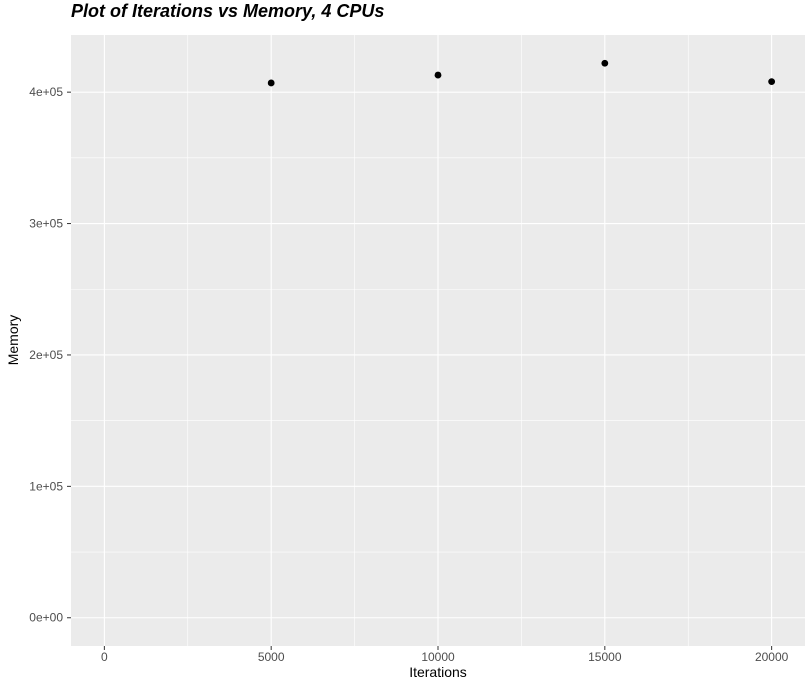 Image resolution: width=812 pixels, height=685 pixels. I want to click on y-tick-label: 0e+00, so click(46, 618).